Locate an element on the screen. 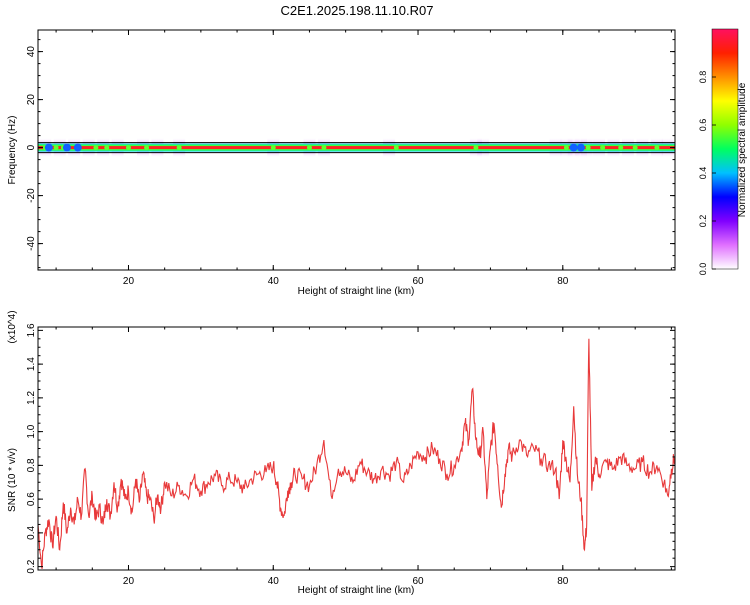 Image resolution: width=750 pixels, height=605 pixels. colorbar-tick-label: 0.8 is located at coordinates (703, 77).